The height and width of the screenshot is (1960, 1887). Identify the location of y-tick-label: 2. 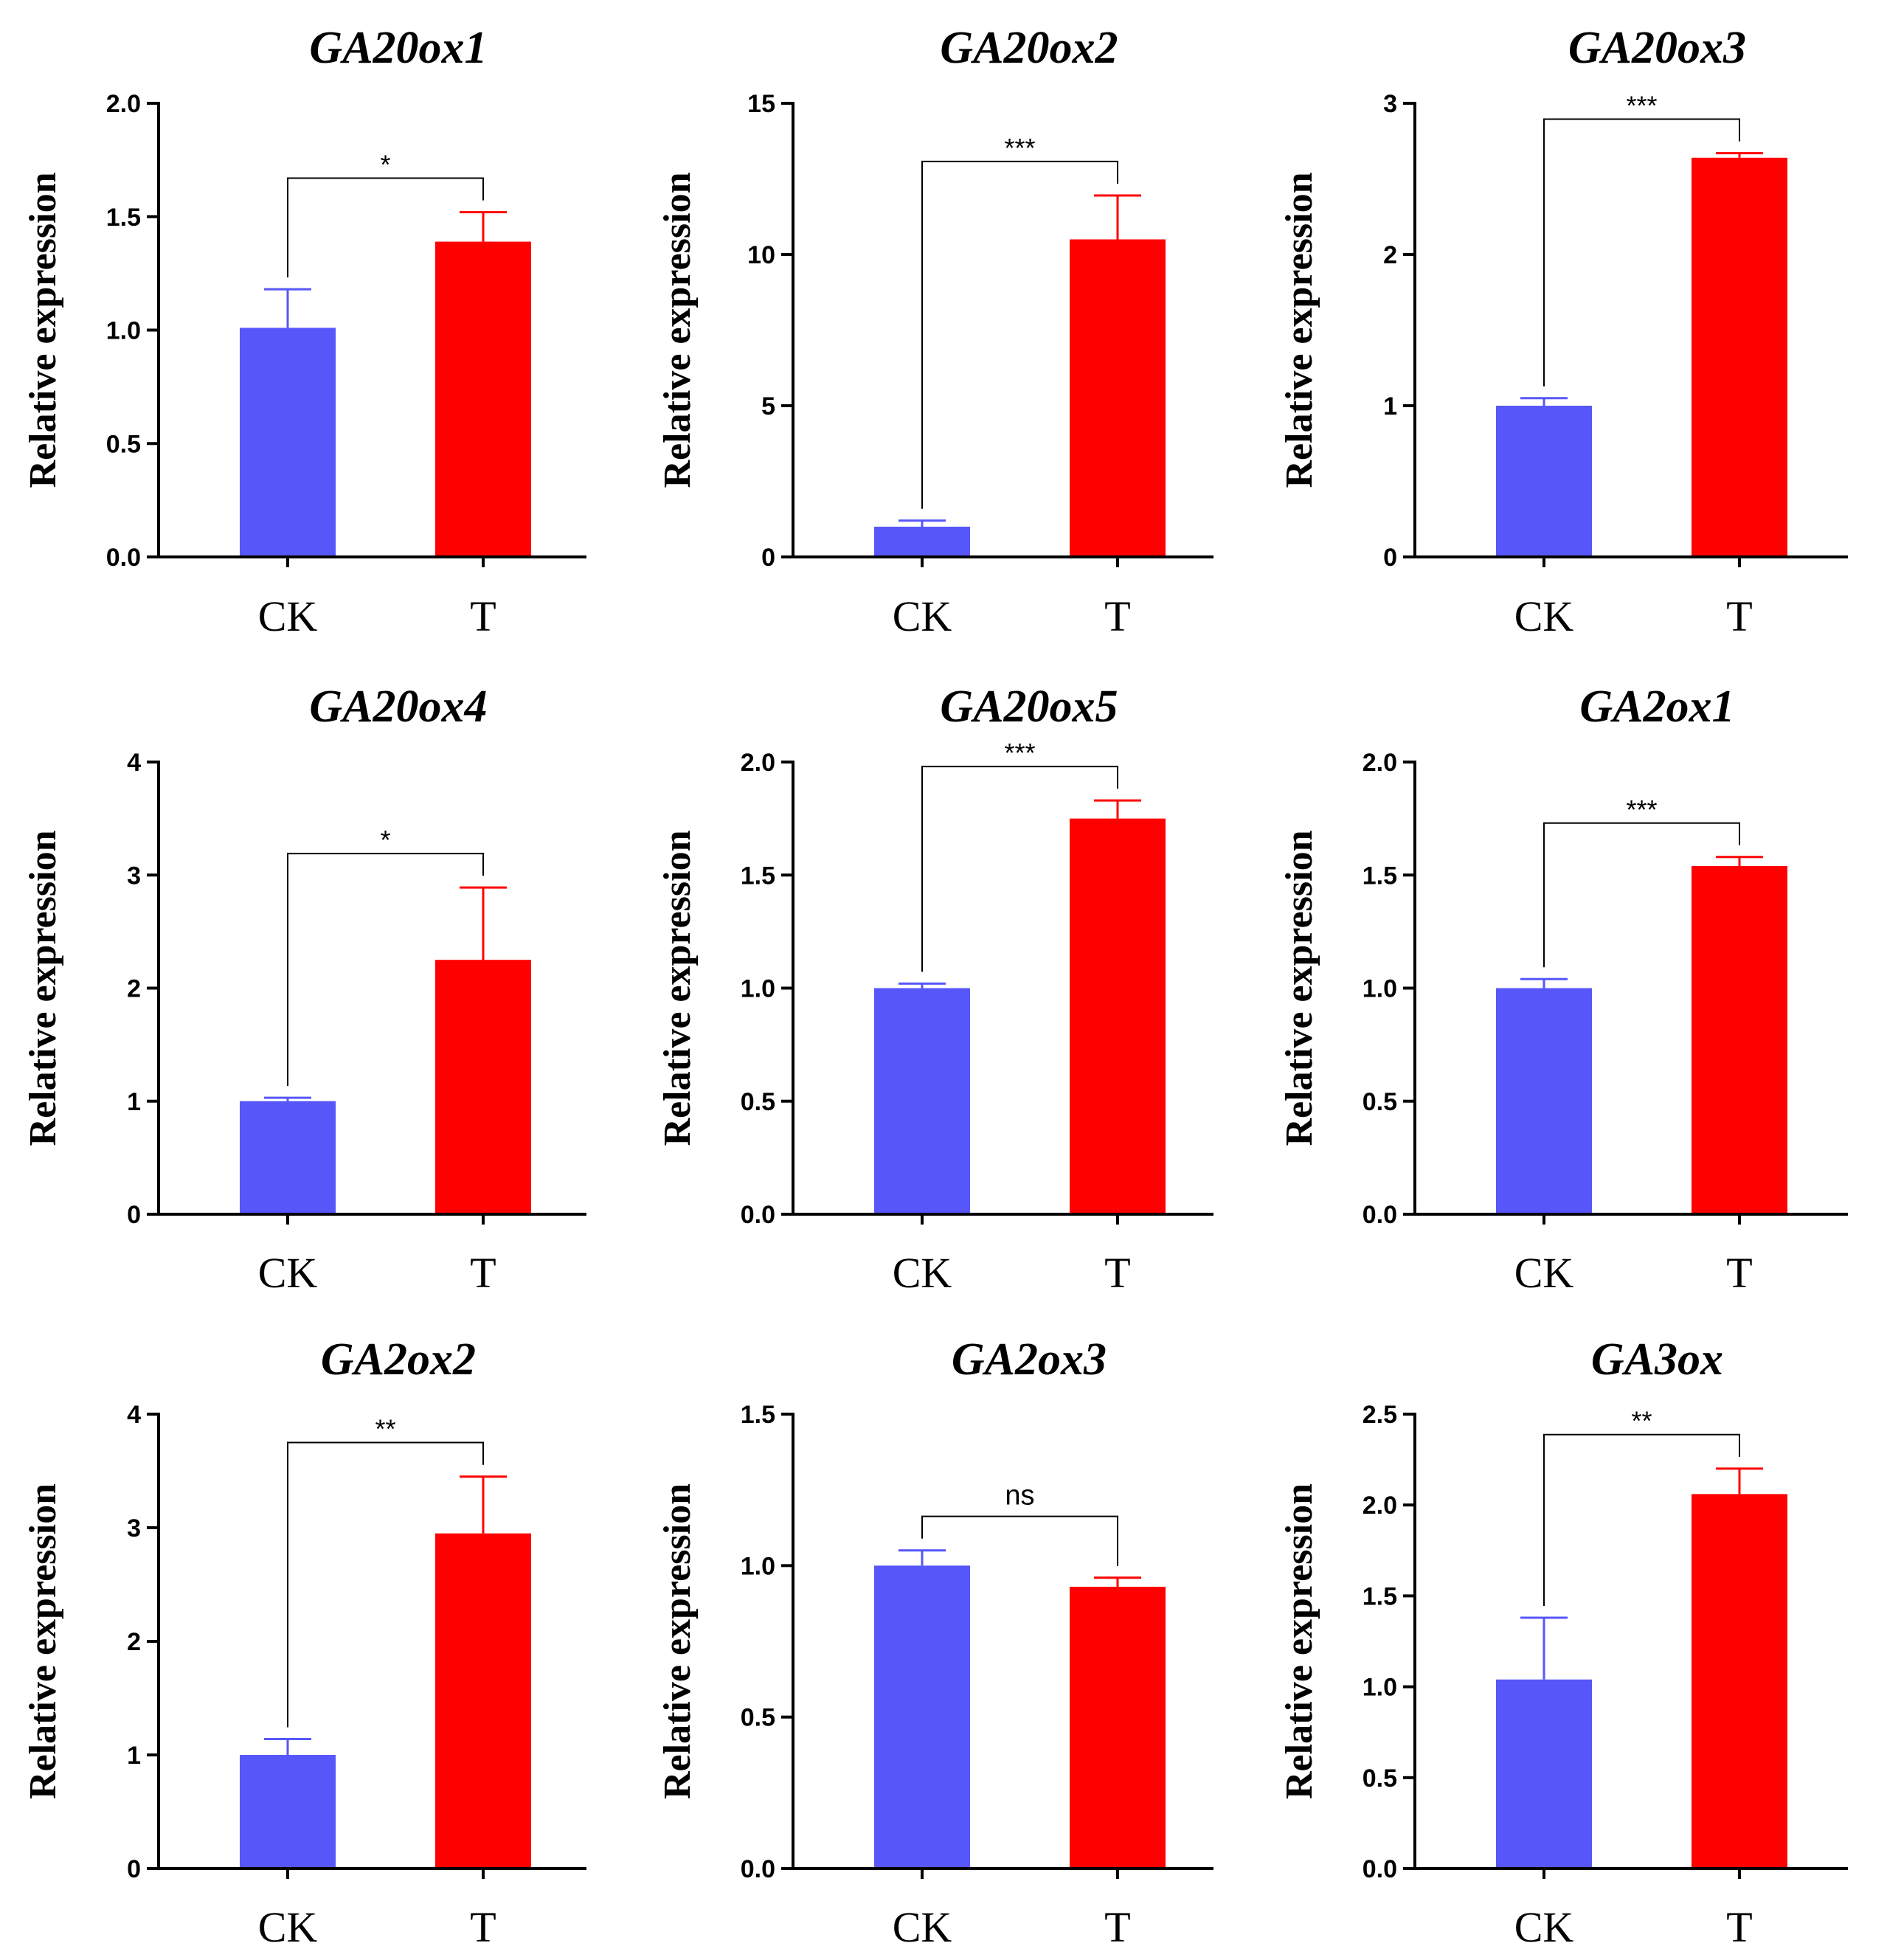
(134, 989).